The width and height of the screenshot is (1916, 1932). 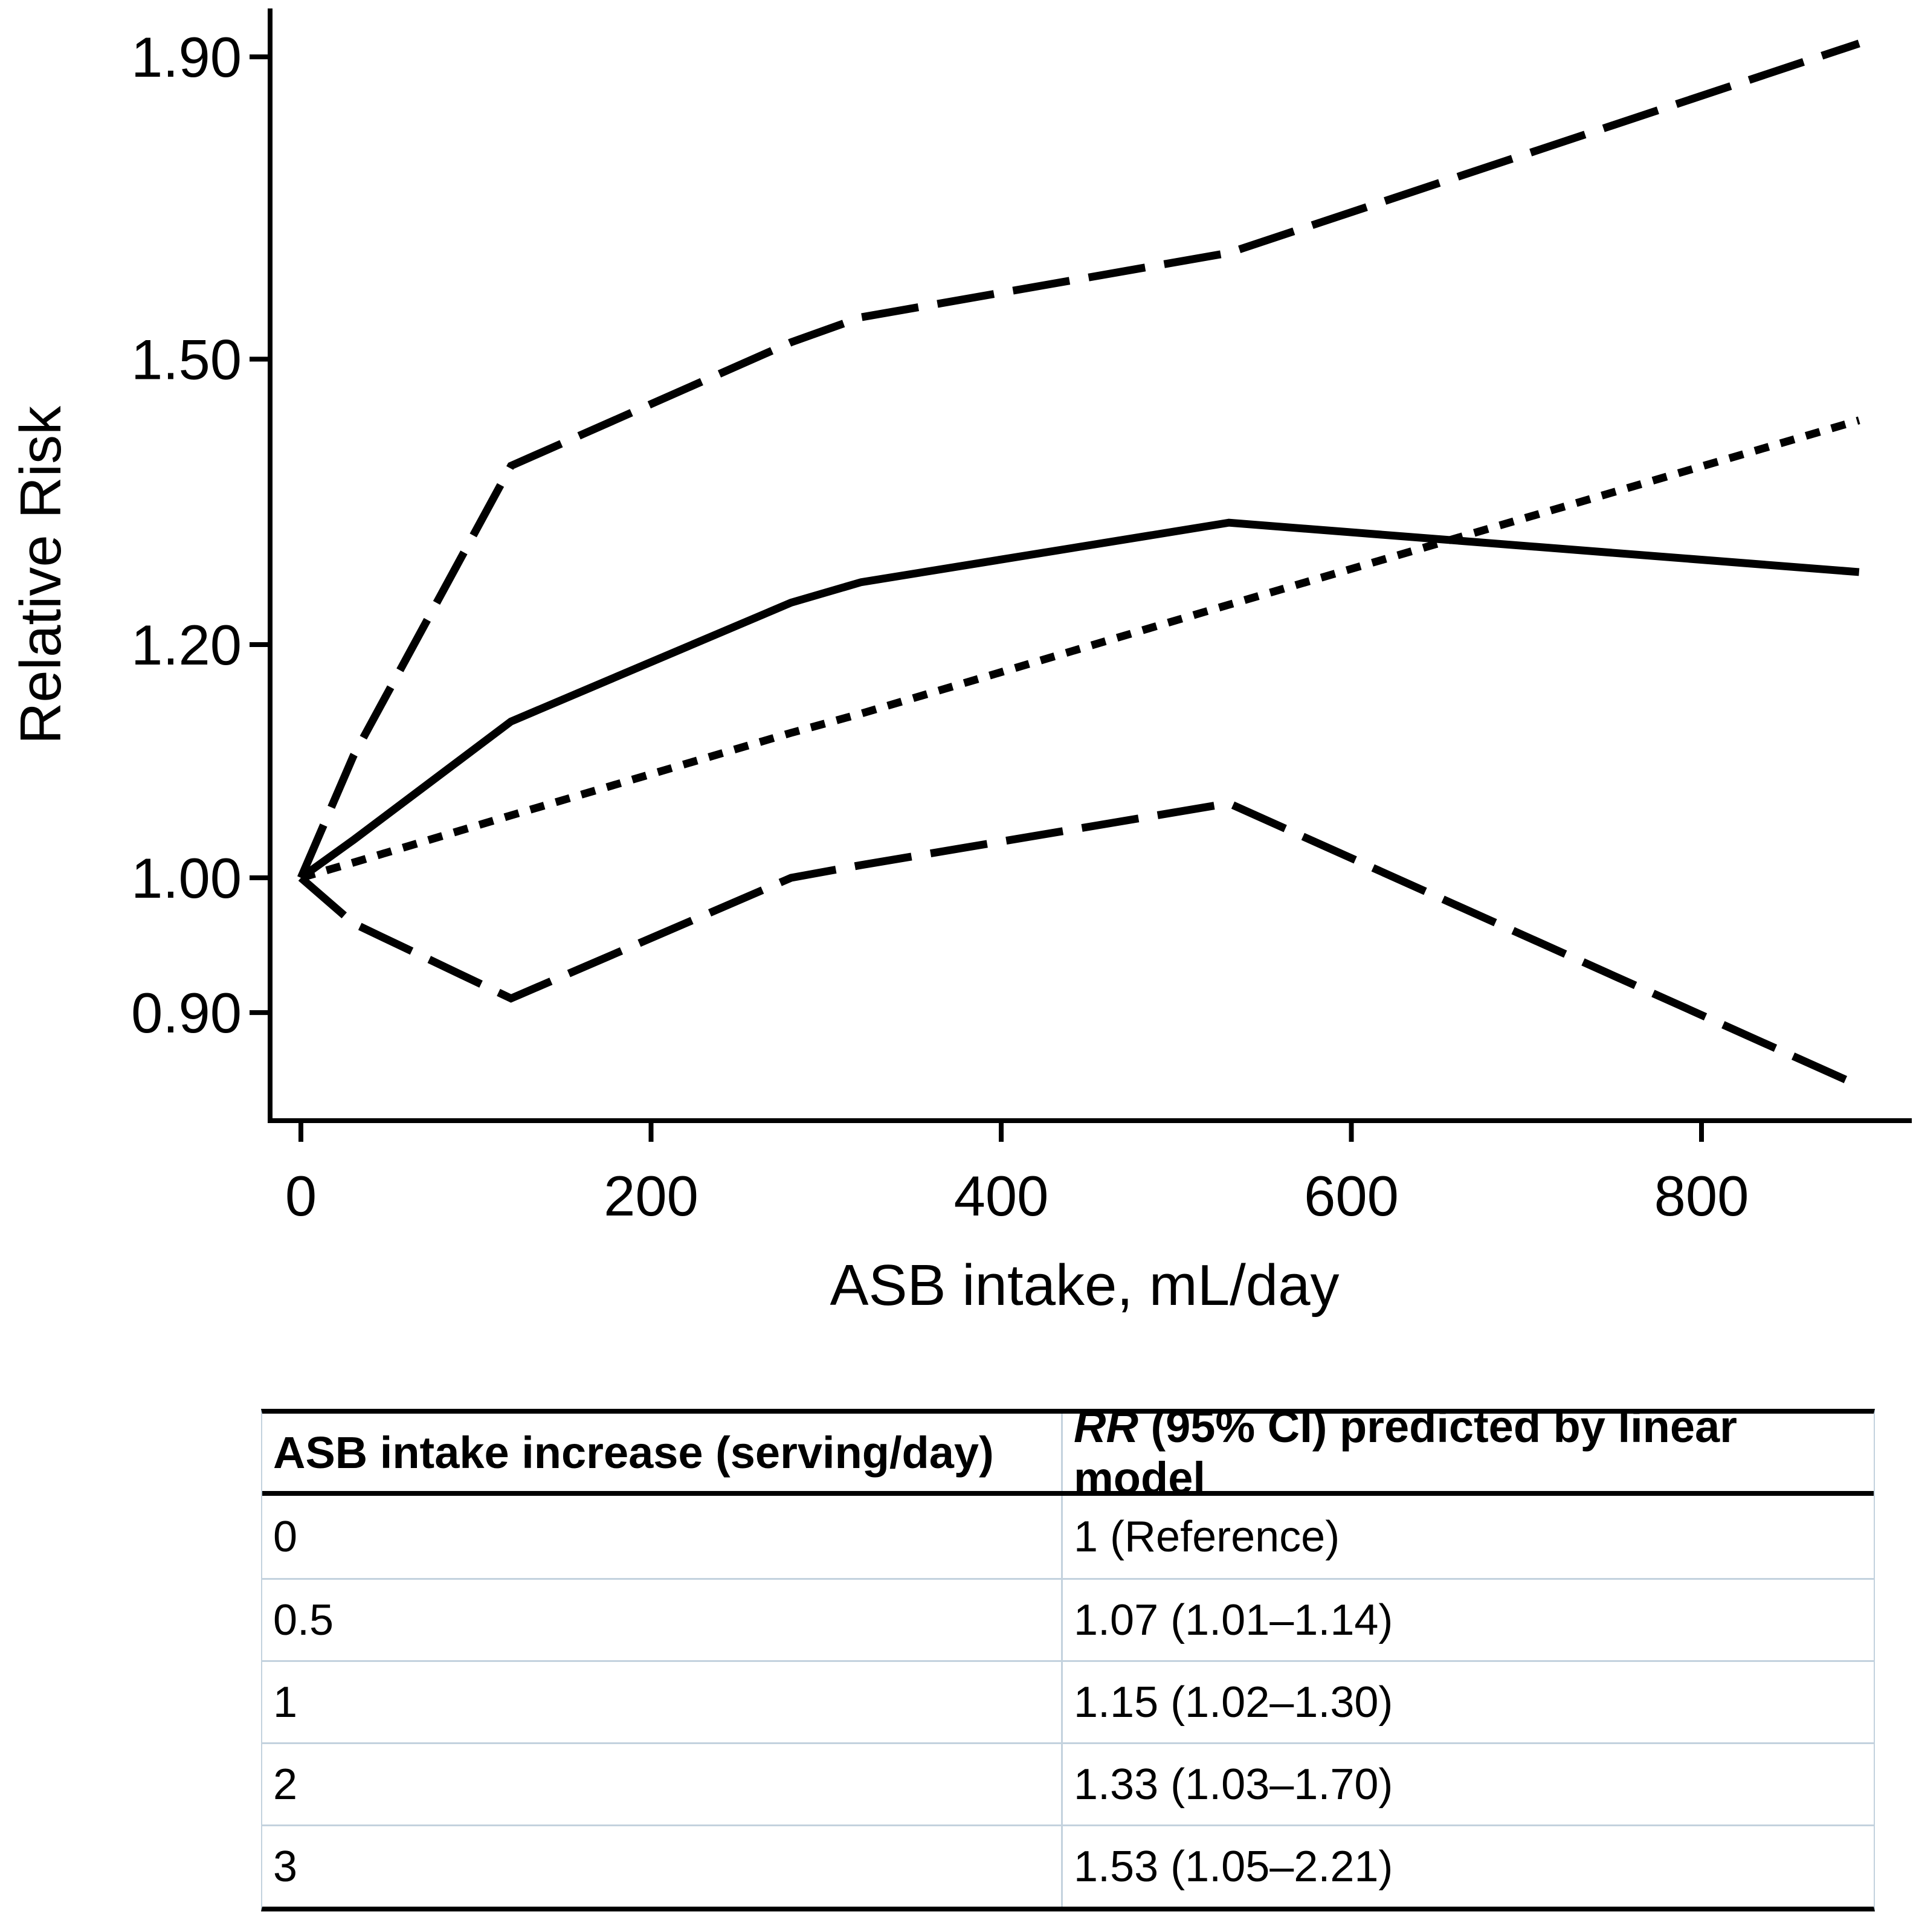 What do you see at coordinates (186, 1013) in the screenshot?
I see `y-tick-label: 0.90` at bounding box center [186, 1013].